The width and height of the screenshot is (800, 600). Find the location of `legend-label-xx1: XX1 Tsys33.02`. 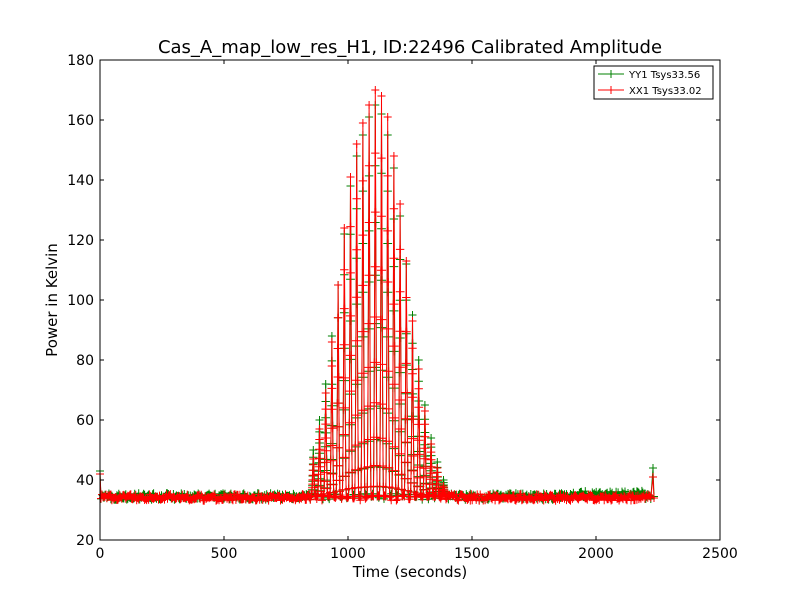

legend-label-xx1: XX1 Tsys33.02 is located at coordinates (665, 91).